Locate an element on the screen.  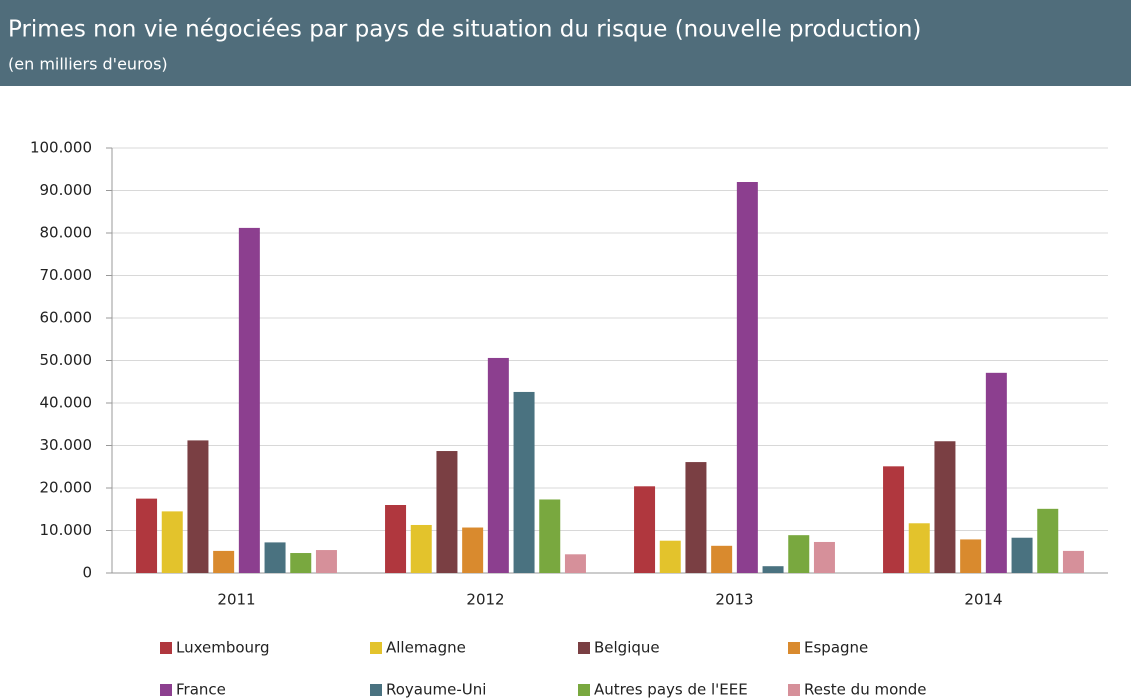
x-tick-label: 2011 is located at coordinates (236, 600).